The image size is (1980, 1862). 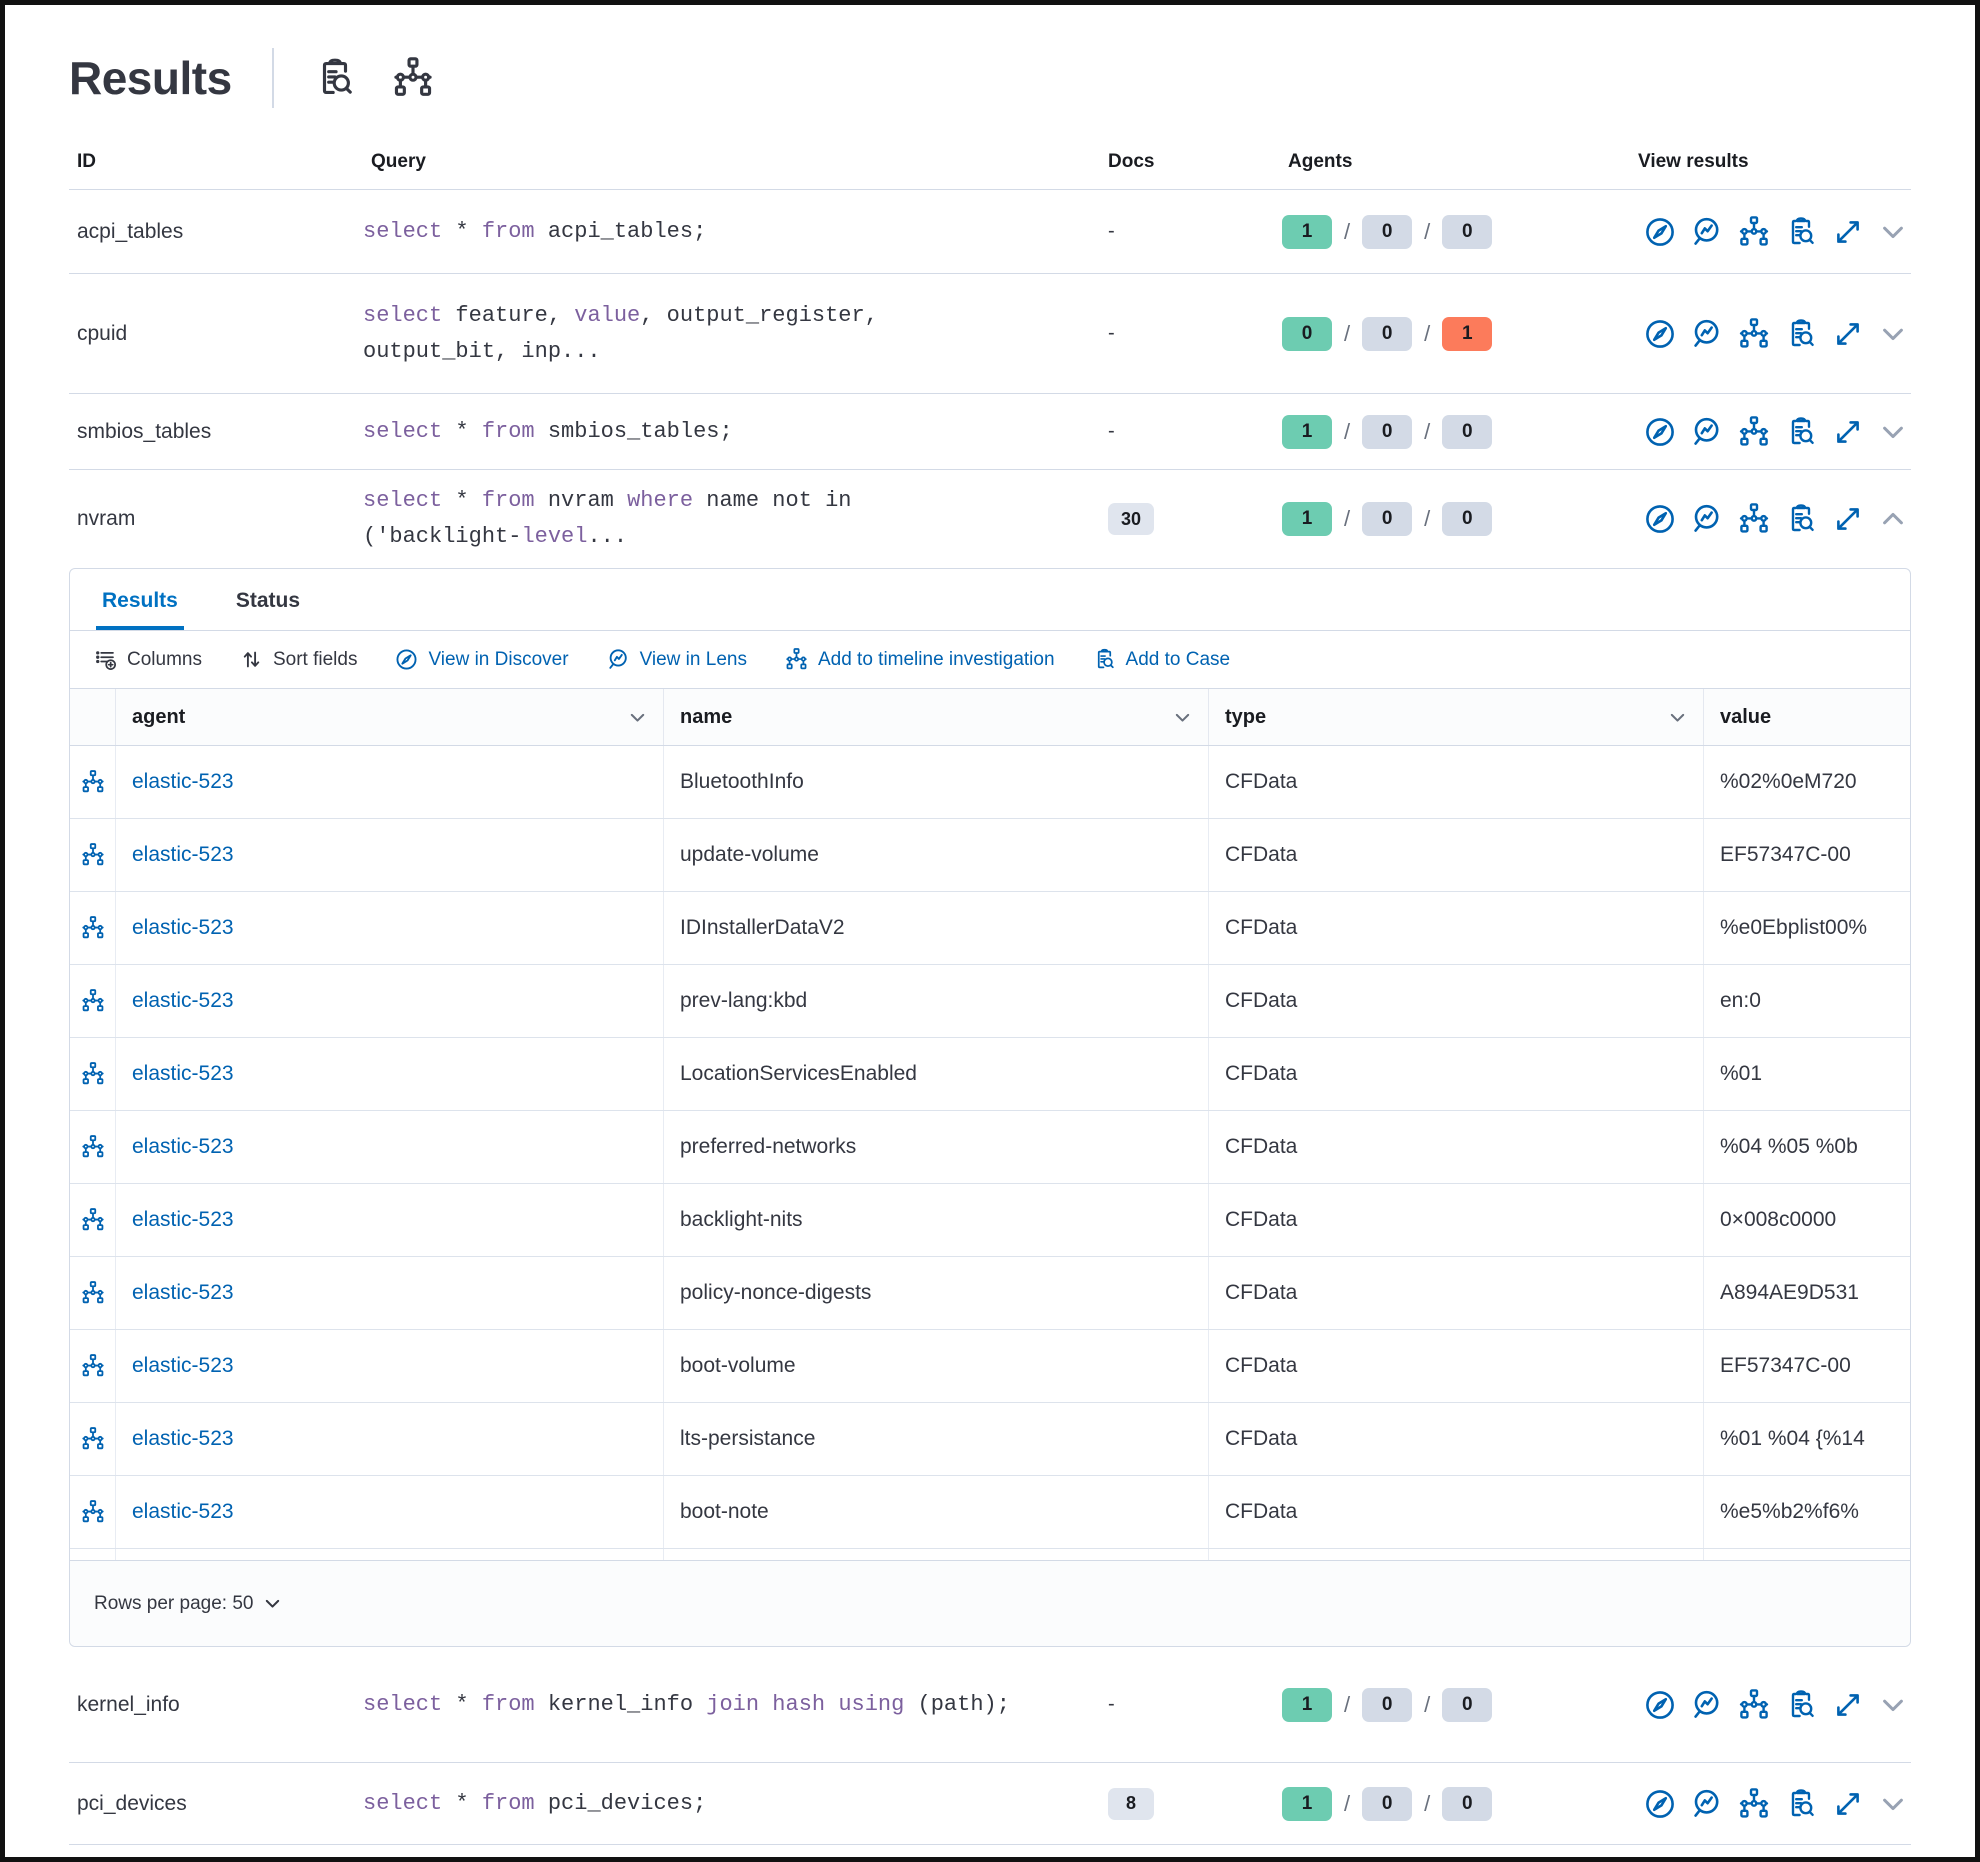 I want to click on column-header-view-results: View results, so click(x=1693, y=161).